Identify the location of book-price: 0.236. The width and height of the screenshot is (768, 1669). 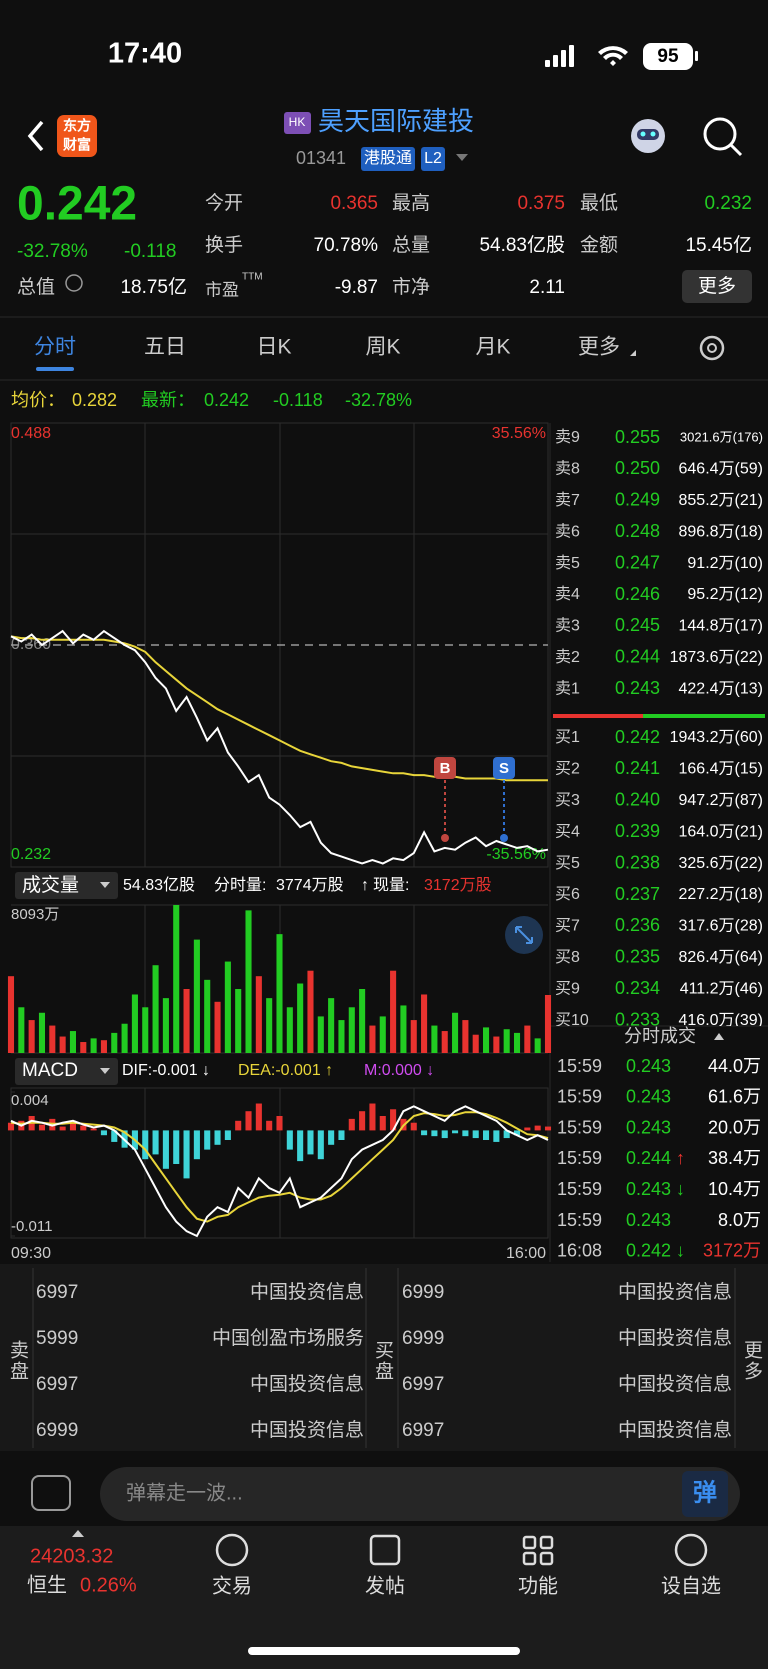
(637, 925).